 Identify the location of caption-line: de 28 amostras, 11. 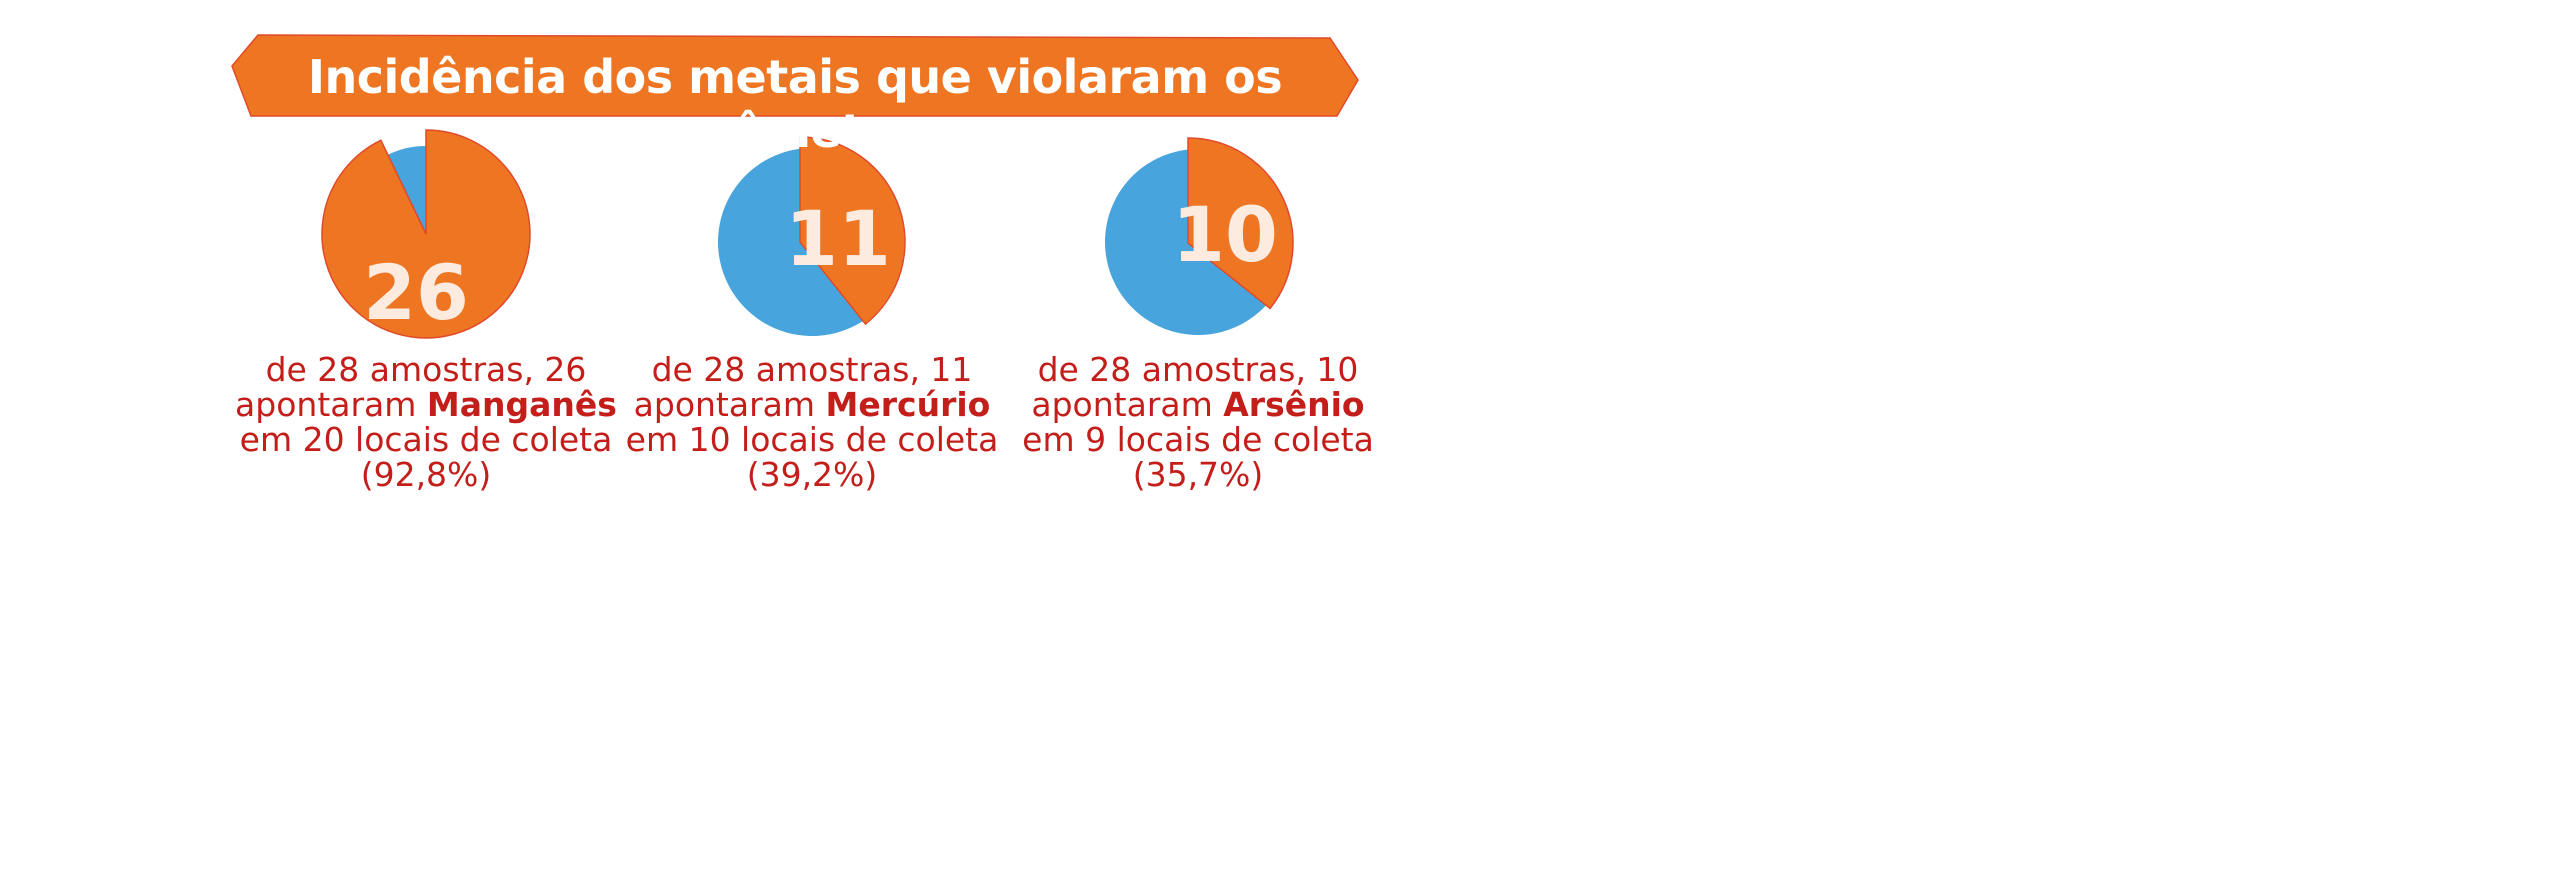
(812, 369).